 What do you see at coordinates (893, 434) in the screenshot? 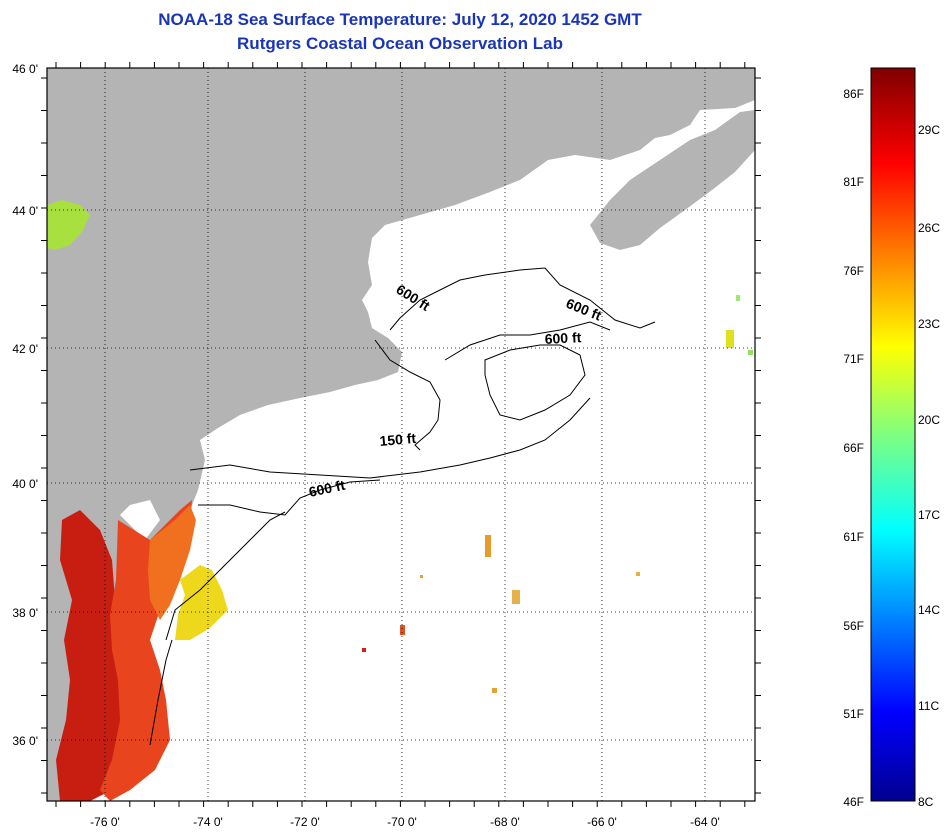
I see `colorbar` at bounding box center [893, 434].